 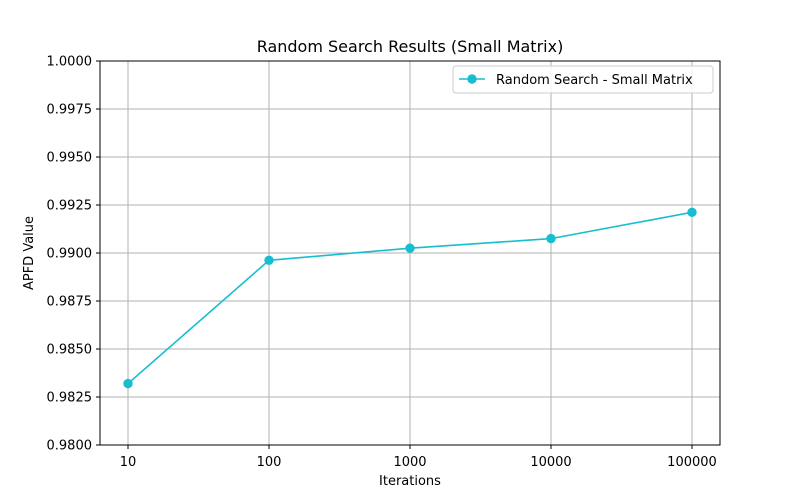 I want to click on legend: Random Search - Small Matrix, so click(x=583, y=79).